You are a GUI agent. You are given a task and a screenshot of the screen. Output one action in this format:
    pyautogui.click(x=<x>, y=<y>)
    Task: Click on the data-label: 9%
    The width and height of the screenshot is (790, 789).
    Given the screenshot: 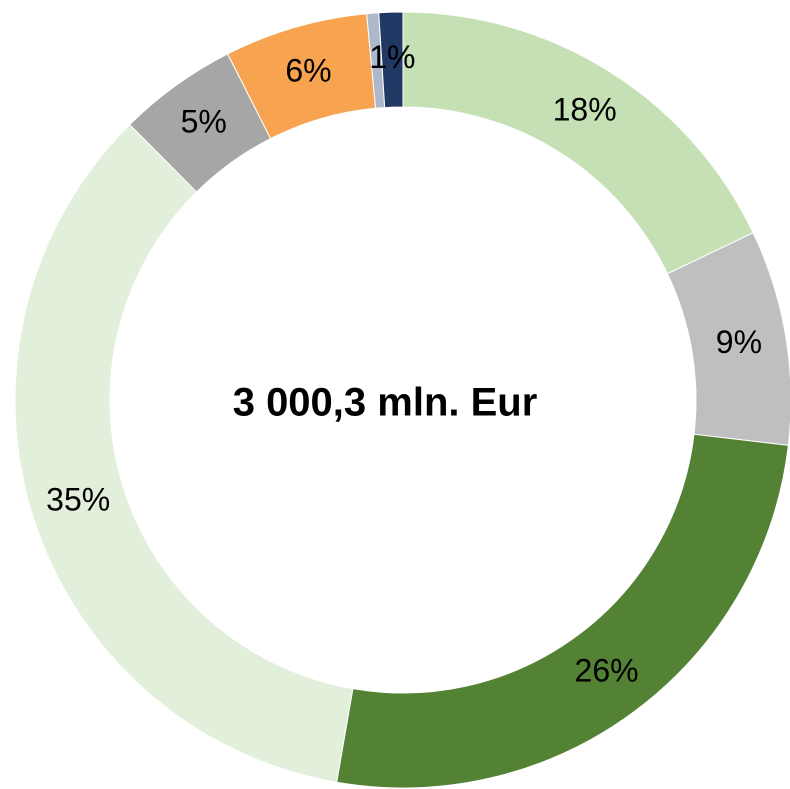 What is the action you would take?
    pyautogui.click(x=739, y=342)
    